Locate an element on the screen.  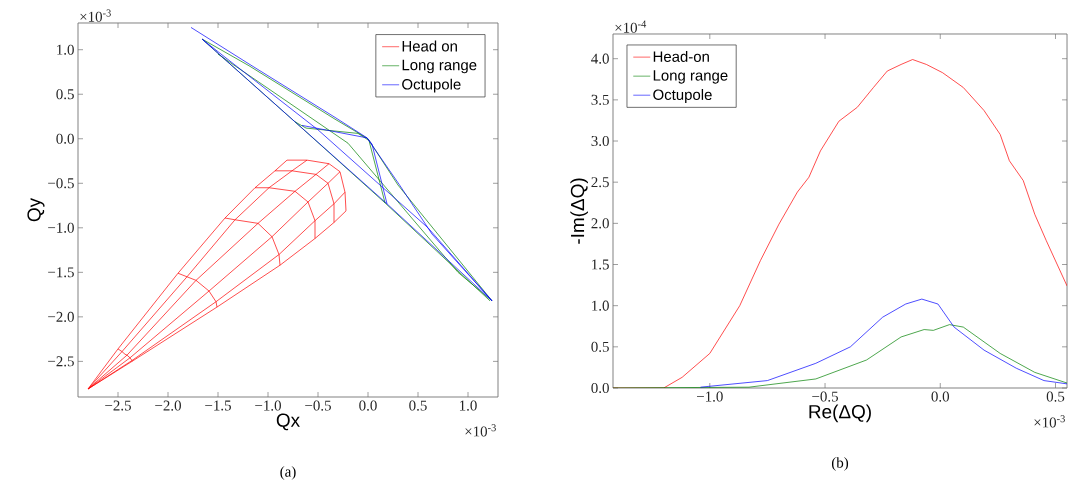
y-tick-label: −0.5 is located at coordinates (61, 183).